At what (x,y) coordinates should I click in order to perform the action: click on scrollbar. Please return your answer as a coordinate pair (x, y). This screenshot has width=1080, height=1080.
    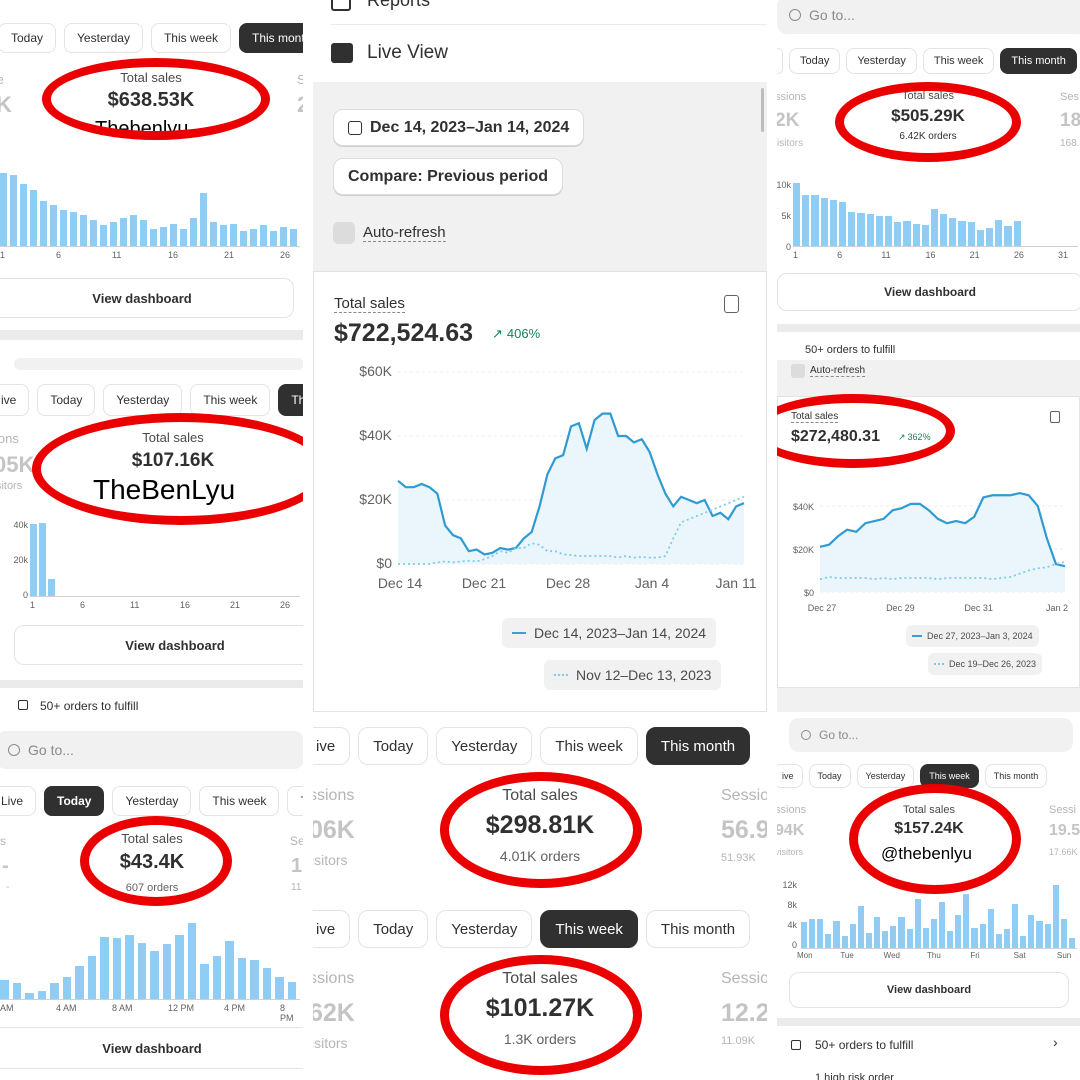
    Looking at the image, I should click on (762, 110).